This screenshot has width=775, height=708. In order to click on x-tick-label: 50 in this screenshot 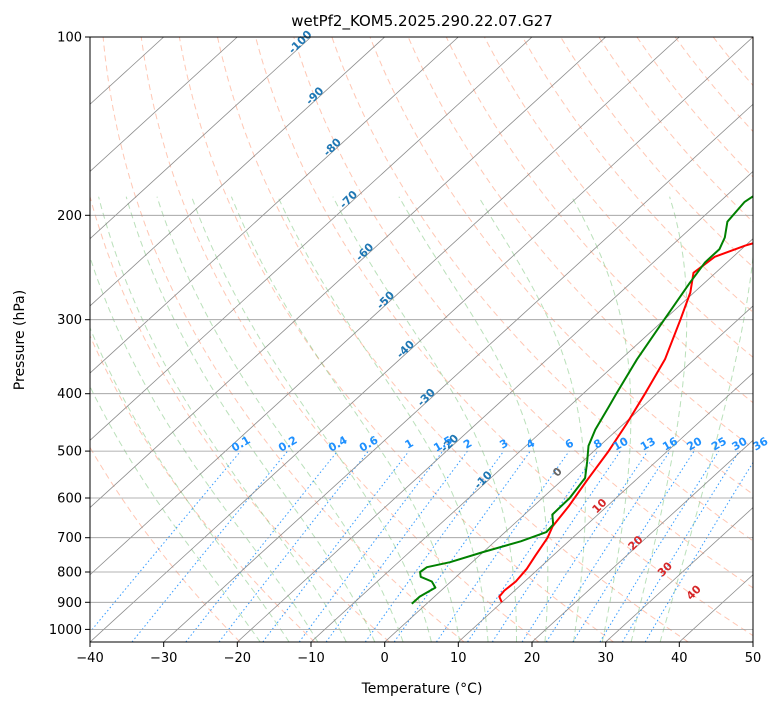, I will do `click(753, 658)`.